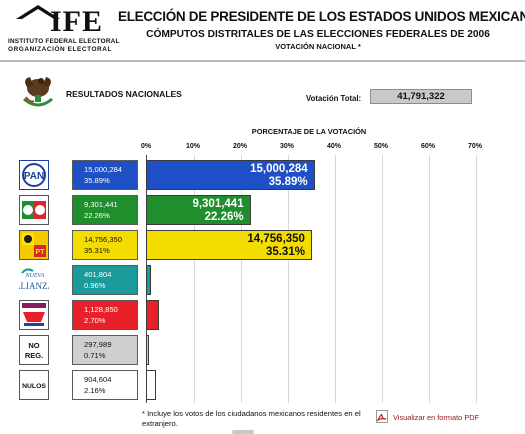 The height and width of the screenshot is (434, 525). I want to click on x-axis-ticks: 0% 10% 20% 30% 40% 50% 60% 70%, so click(262, 148).